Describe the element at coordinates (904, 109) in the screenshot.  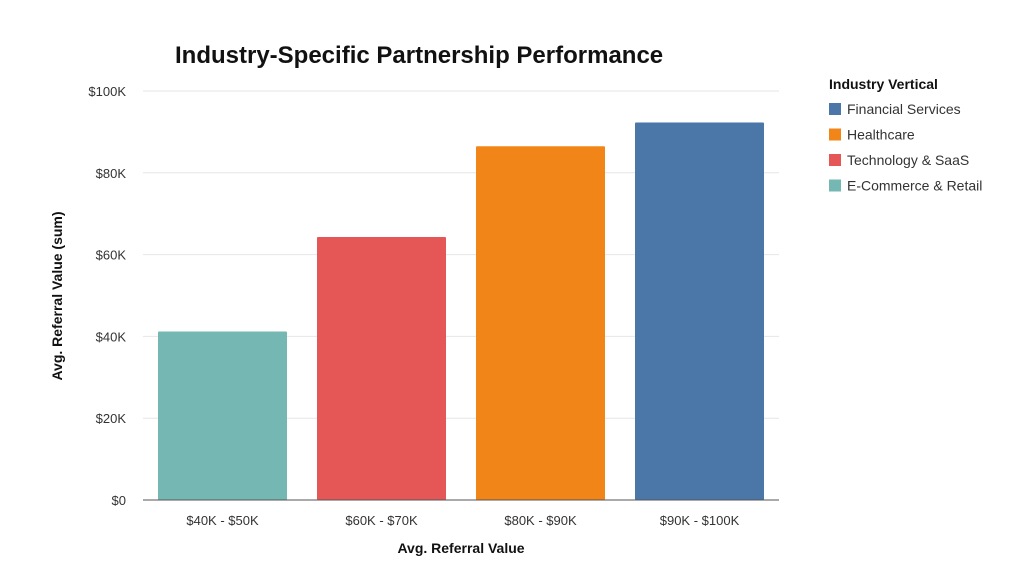
I see `legend-label: Financial Services` at that location.